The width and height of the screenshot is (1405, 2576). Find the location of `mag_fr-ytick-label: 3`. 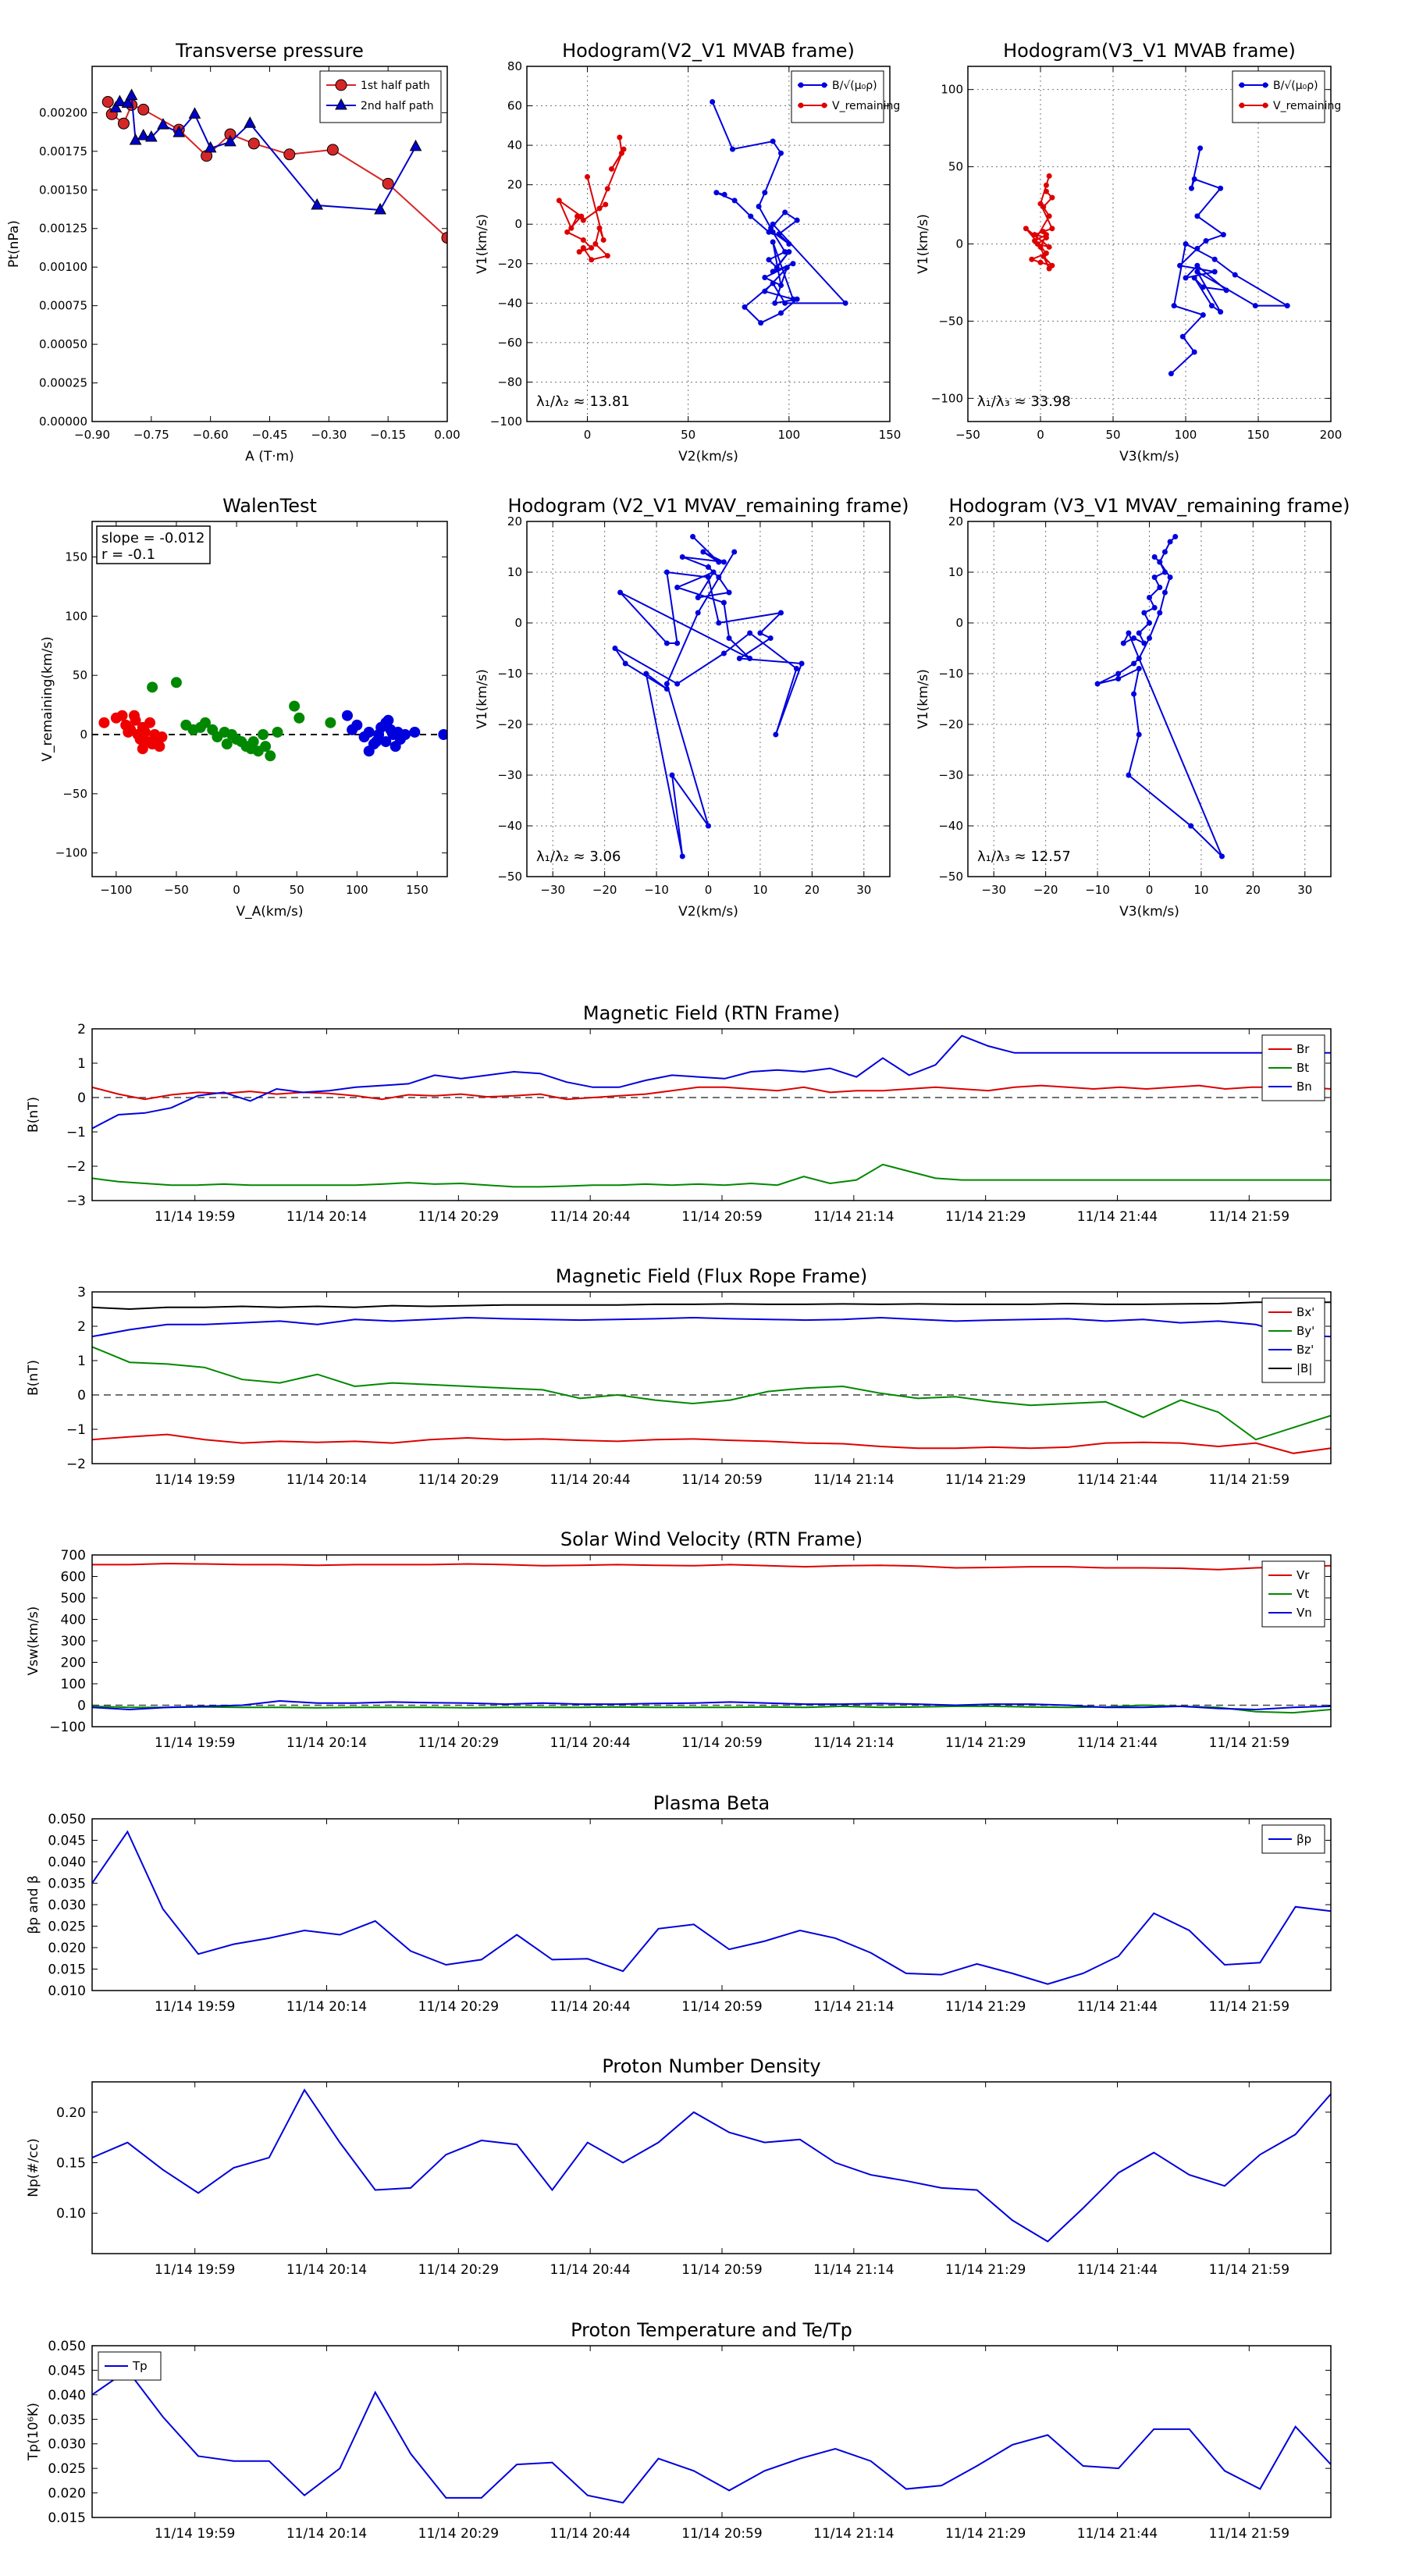

mag_fr-ytick-label: 3 is located at coordinates (81, 1292).